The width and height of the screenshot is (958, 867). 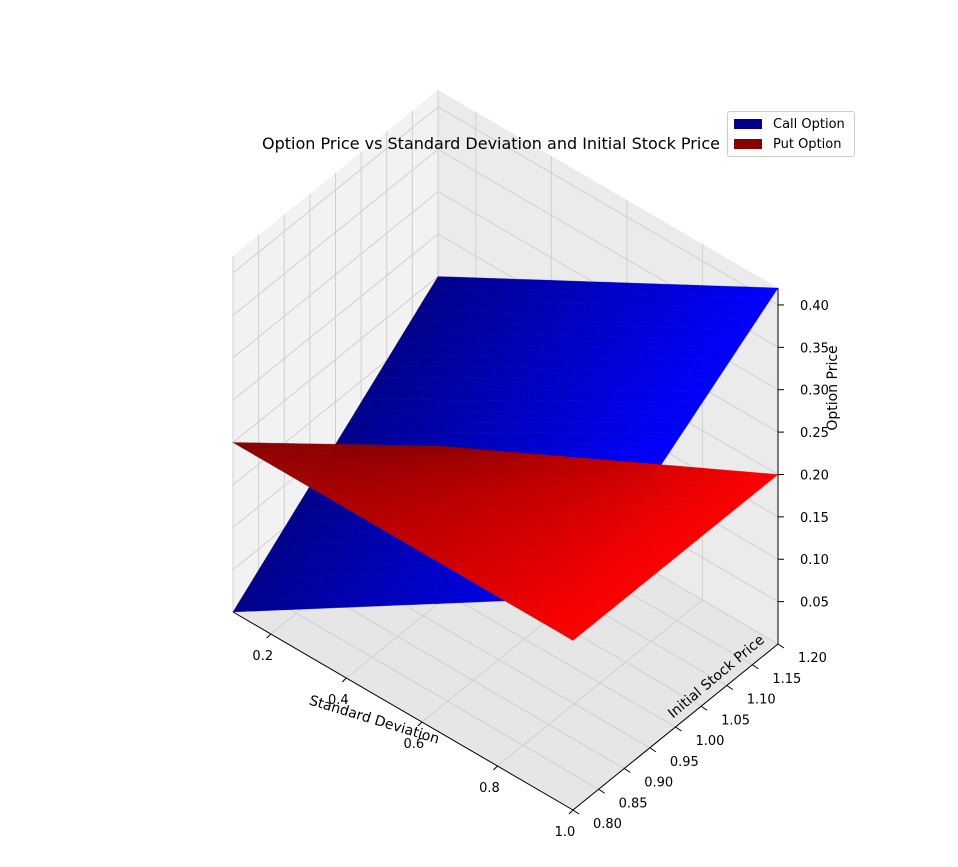 What do you see at coordinates (748, 124) in the screenshot?
I see `legend-swatch-call` at bounding box center [748, 124].